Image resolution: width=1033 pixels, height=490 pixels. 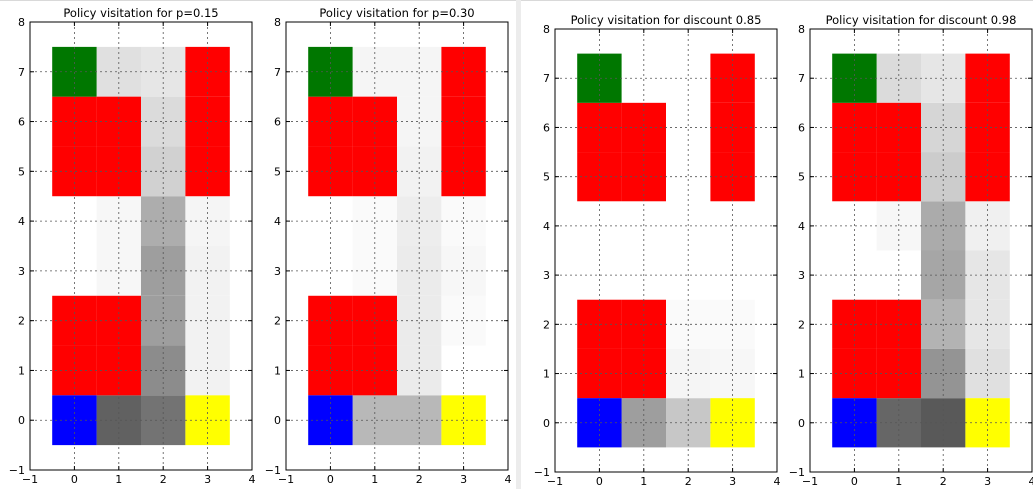 I want to click on chart-title: Policy visitation for discount 0.98, so click(x=921, y=20).